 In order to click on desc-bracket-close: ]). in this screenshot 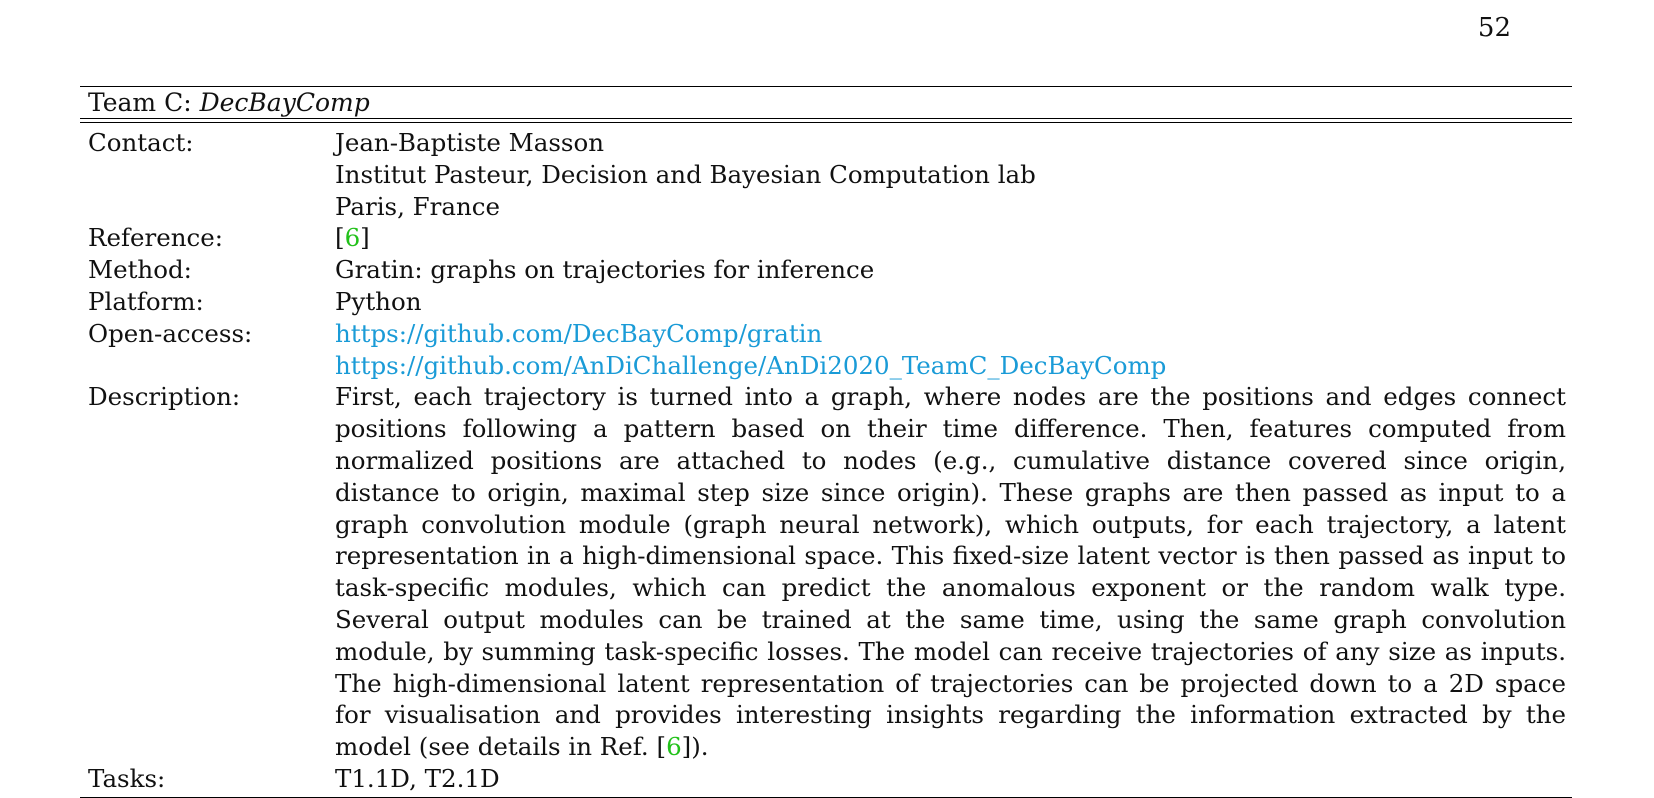, I will do `click(695, 747)`.